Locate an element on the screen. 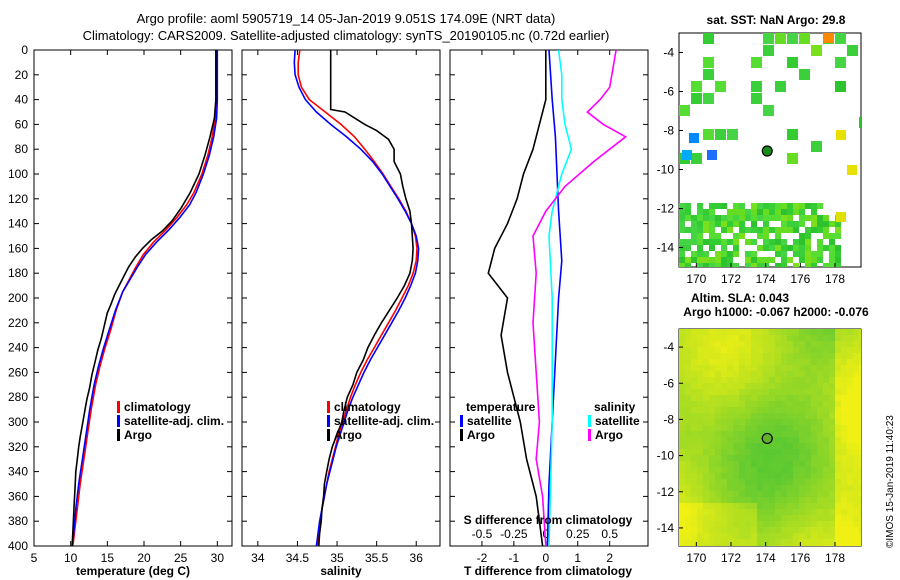 The width and height of the screenshot is (900, 580). s-difference-label: S difference from climatology is located at coordinates (548, 520).